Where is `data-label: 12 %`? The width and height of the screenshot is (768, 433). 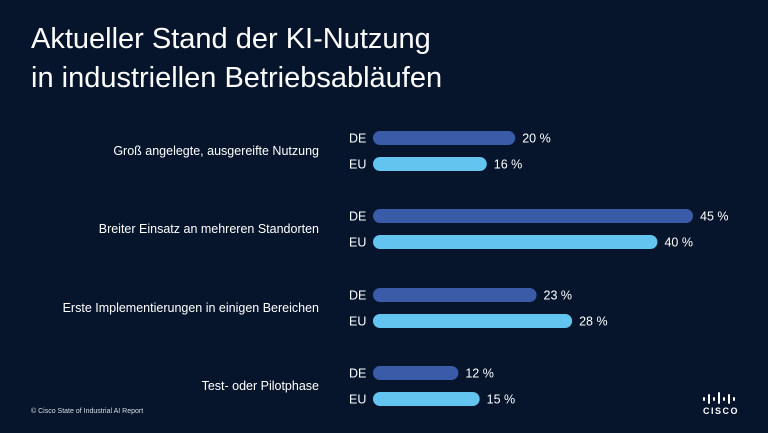
data-label: 12 % is located at coordinates (479, 374).